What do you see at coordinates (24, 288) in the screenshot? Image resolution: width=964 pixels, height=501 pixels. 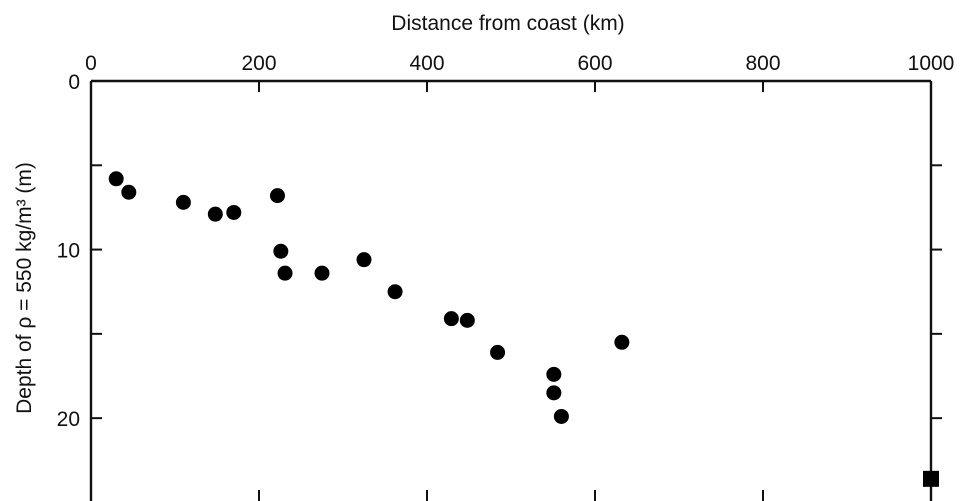 I see `y-axis-label: Depth of ρ = 550 kg/m³ (m)` at bounding box center [24, 288].